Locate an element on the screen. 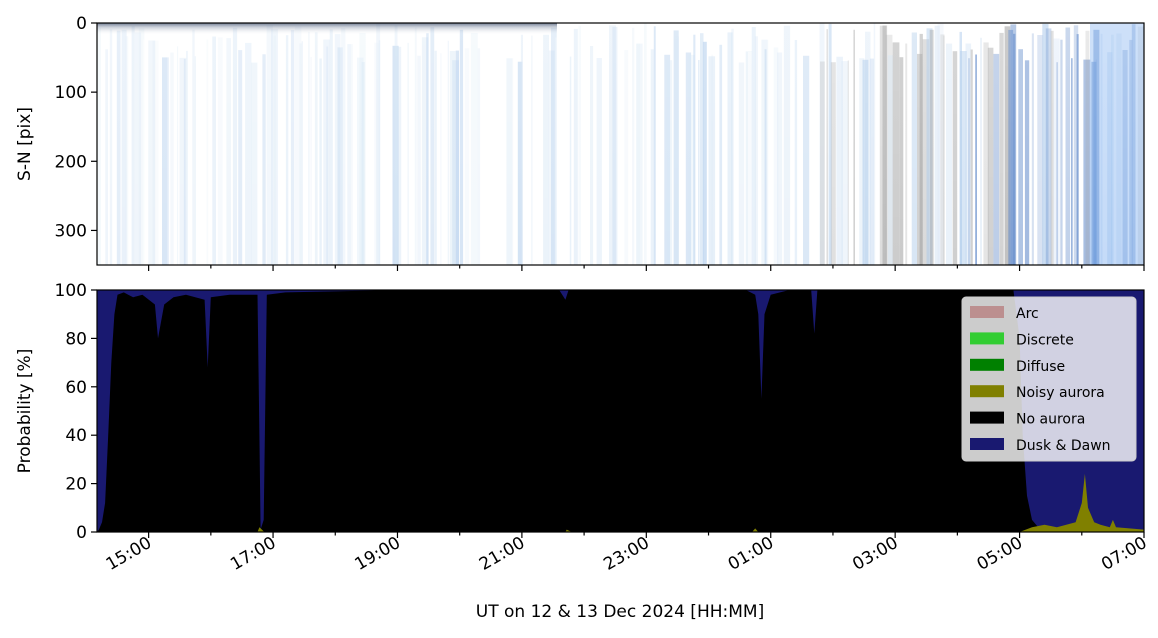 This screenshot has width=1158, height=638. legend-entry: No aurora is located at coordinates (1050, 420).